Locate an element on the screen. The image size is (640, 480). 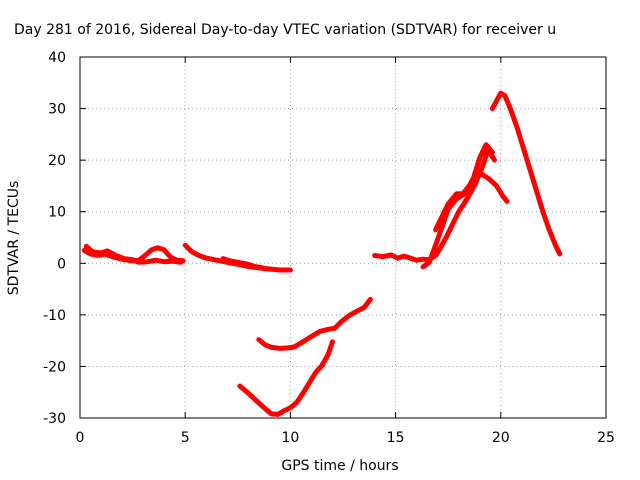
y-tick-label: 40 is located at coordinates (57, 58).